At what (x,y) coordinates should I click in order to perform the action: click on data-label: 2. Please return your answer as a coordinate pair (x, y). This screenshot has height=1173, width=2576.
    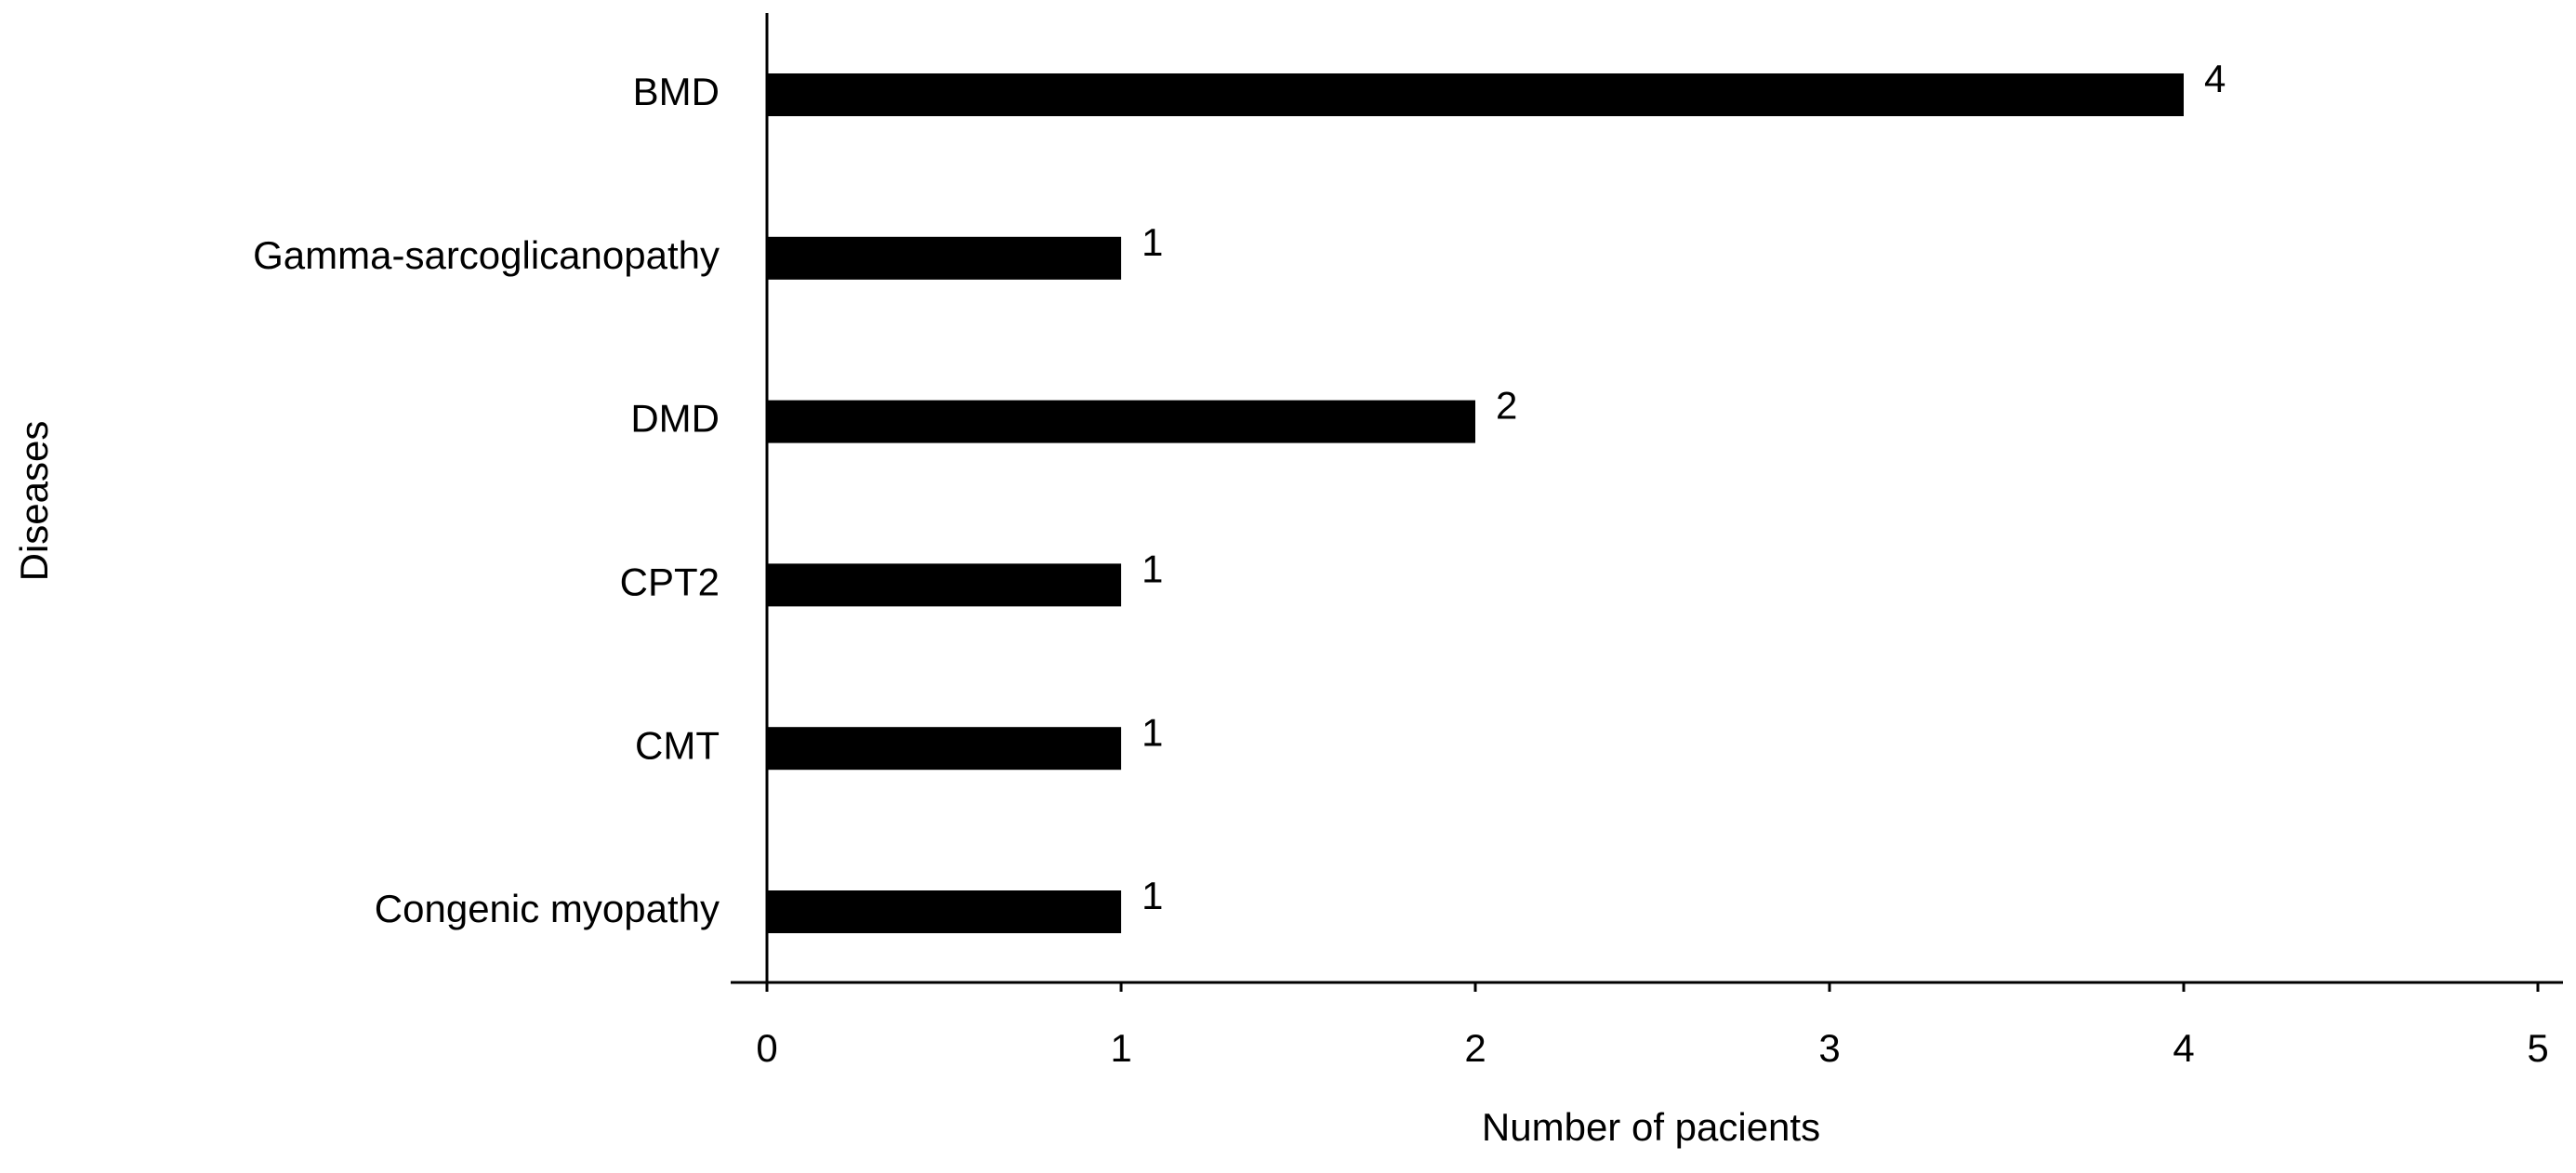
    Looking at the image, I should click on (1506, 406).